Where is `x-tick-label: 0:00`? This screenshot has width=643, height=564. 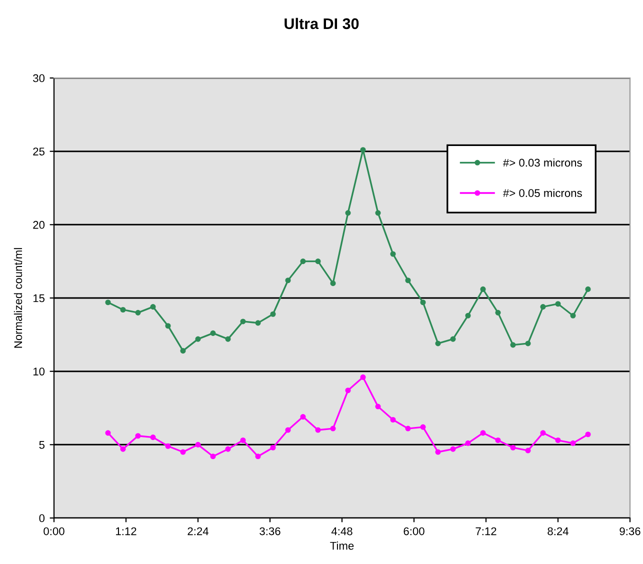
x-tick-label: 0:00 is located at coordinates (54, 531).